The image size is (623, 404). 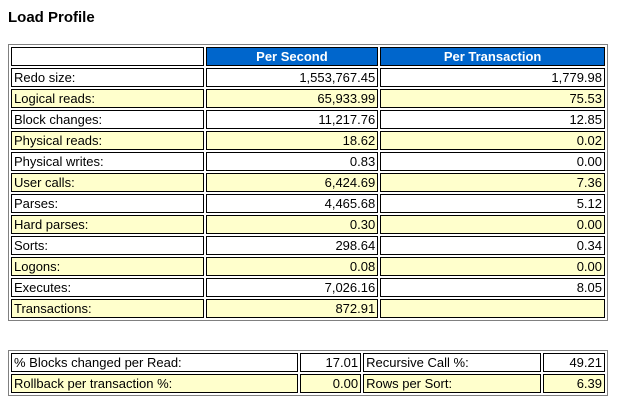 I want to click on table-row: Hard parses: 0.30 0.00, so click(x=308, y=224).